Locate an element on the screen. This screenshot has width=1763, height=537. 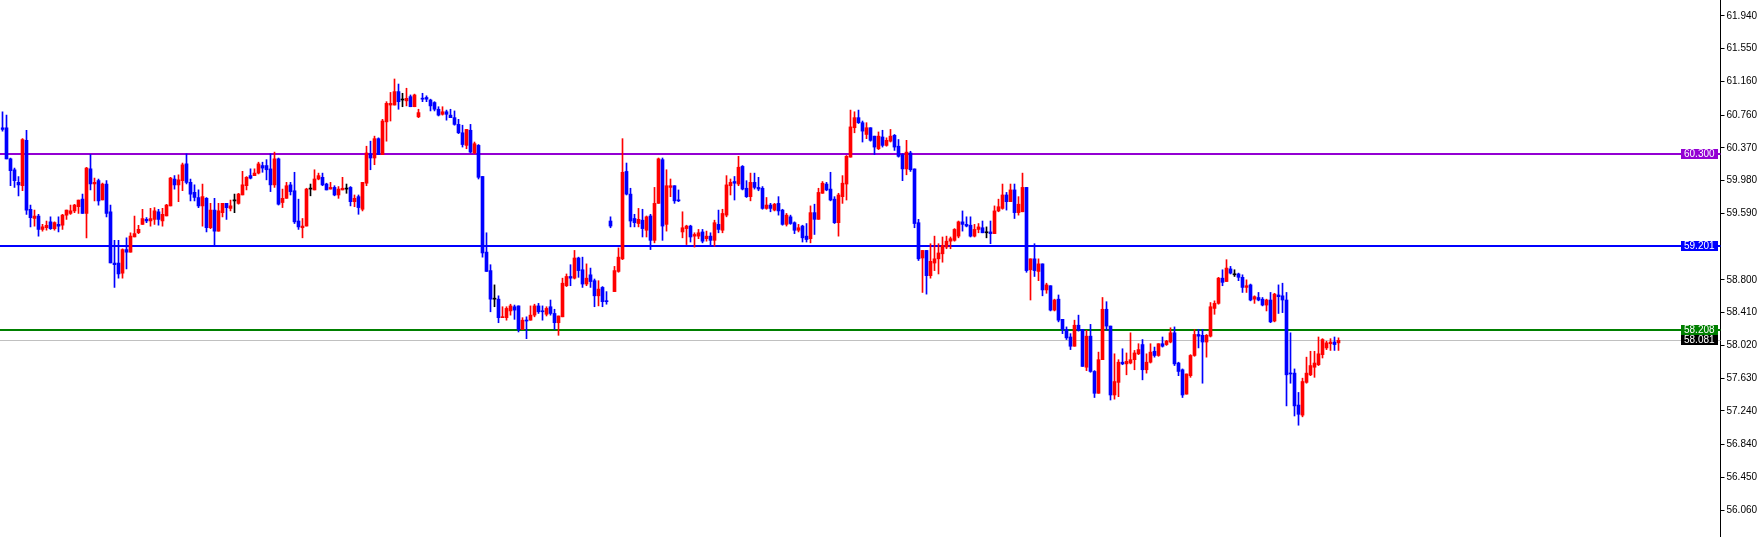
y-tick-label: 61.940 is located at coordinates (1742, 15).